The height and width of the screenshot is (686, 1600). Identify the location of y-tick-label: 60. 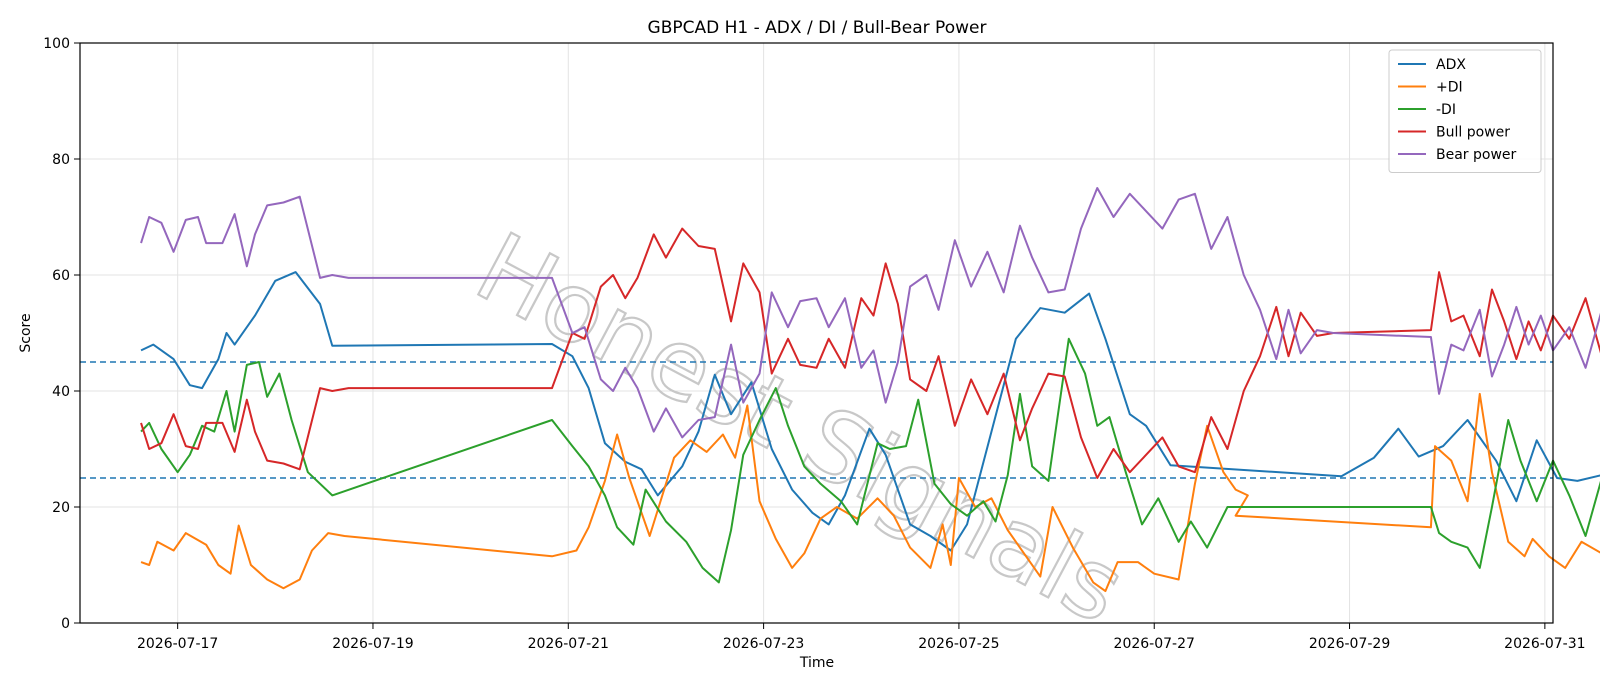
(61, 276).